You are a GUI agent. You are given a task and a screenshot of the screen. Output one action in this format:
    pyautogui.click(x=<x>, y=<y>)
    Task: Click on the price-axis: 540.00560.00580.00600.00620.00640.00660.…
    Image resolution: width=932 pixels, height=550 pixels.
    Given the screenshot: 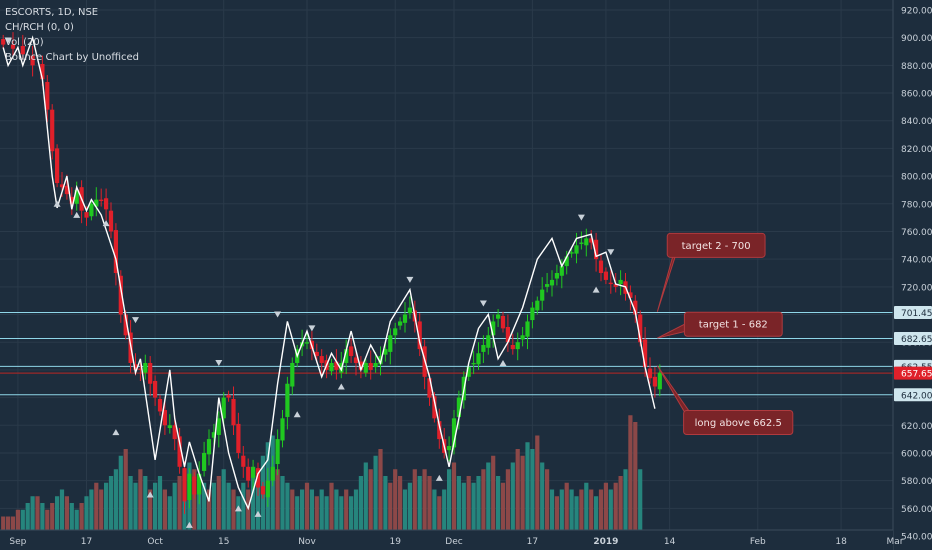 What is the action you would take?
    pyautogui.click(x=916, y=275)
    